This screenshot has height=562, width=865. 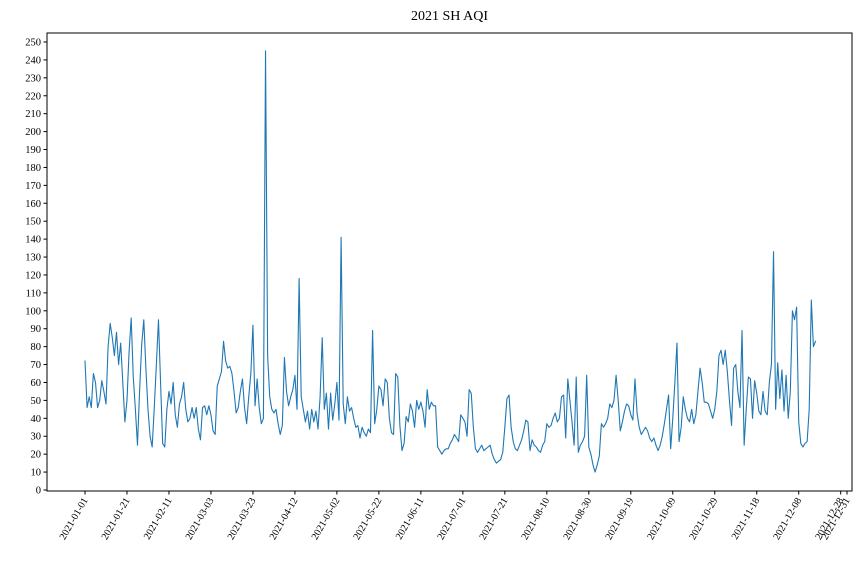 What do you see at coordinates (746, 519) in the screenshot?
I see `x-tick-label: 2021-11-18` at bounding box center [746, 519].